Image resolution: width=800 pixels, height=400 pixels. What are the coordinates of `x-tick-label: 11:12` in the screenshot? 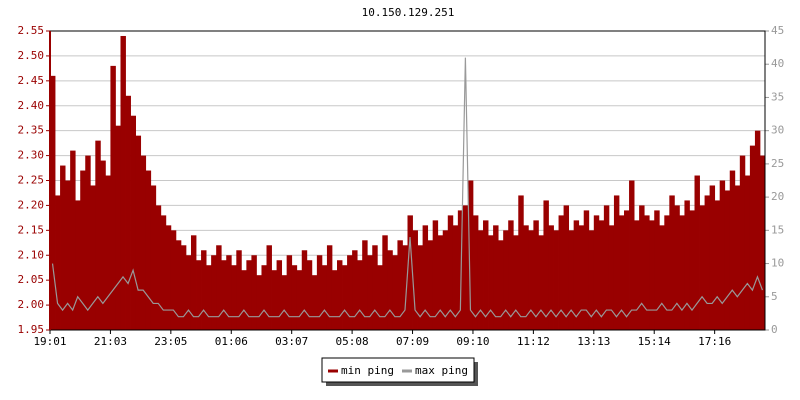 It's located at (533, 341).